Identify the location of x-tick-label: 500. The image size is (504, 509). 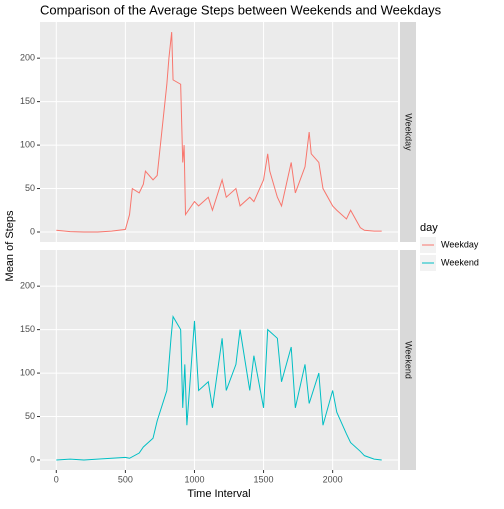
(125, 479).